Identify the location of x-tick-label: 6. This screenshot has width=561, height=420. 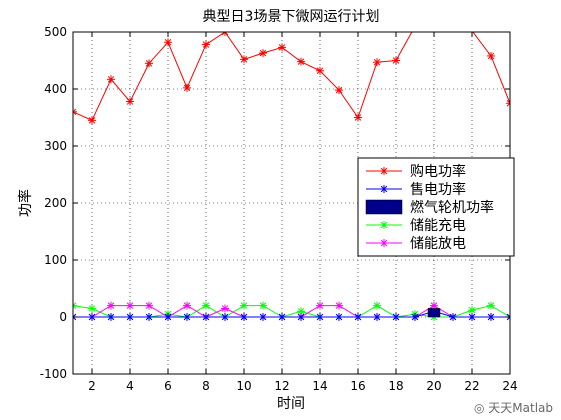
(168, 386).